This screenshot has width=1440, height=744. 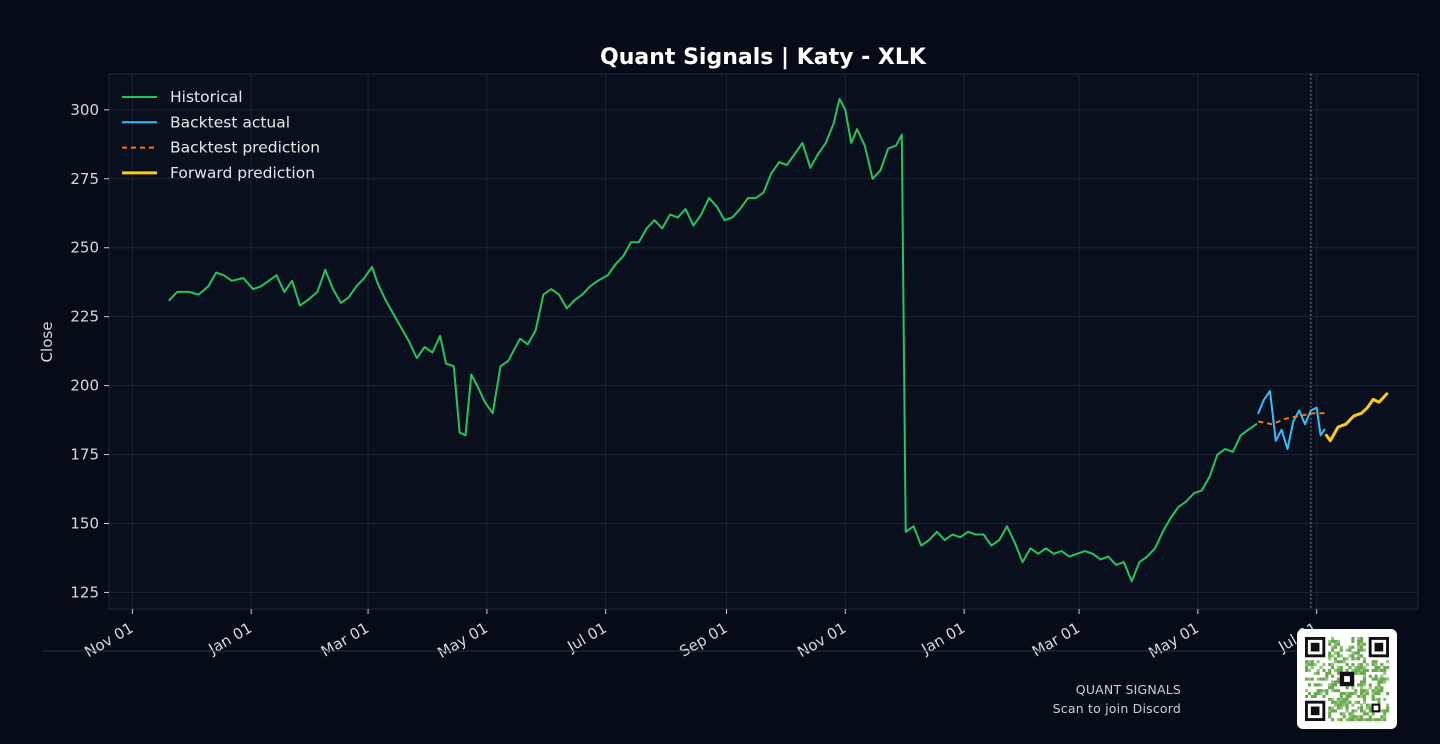 What do you see at coordinates (1356, 417) in the screenshot?
I see `series-line-forward-prediction` at bounding box center [1356, 417].